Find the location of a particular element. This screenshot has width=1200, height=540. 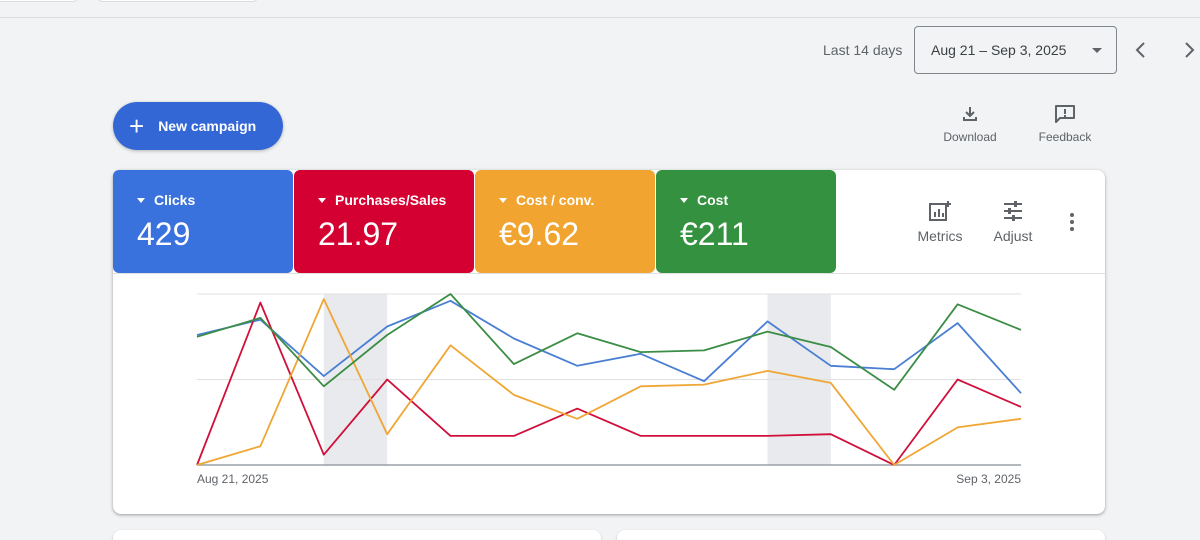

metric-tile-purchases: Purchases/Sales 21.97 is located at coordinates (384, 221).